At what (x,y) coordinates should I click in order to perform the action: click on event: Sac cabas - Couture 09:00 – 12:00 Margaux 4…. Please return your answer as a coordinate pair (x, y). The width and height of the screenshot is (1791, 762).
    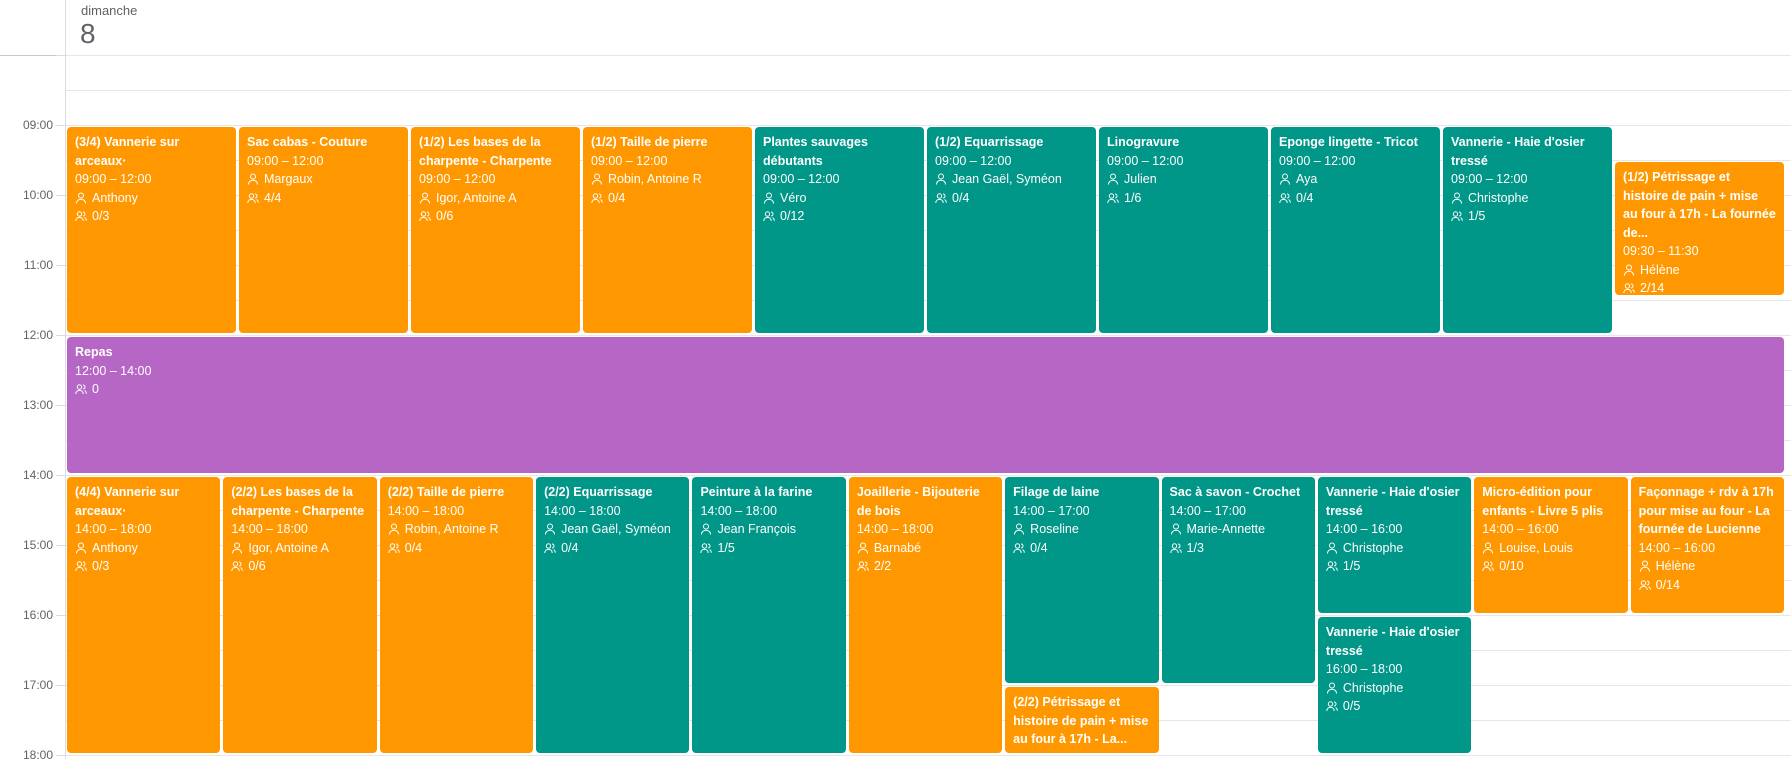
    Looking at the image, I should click on (323, 230).